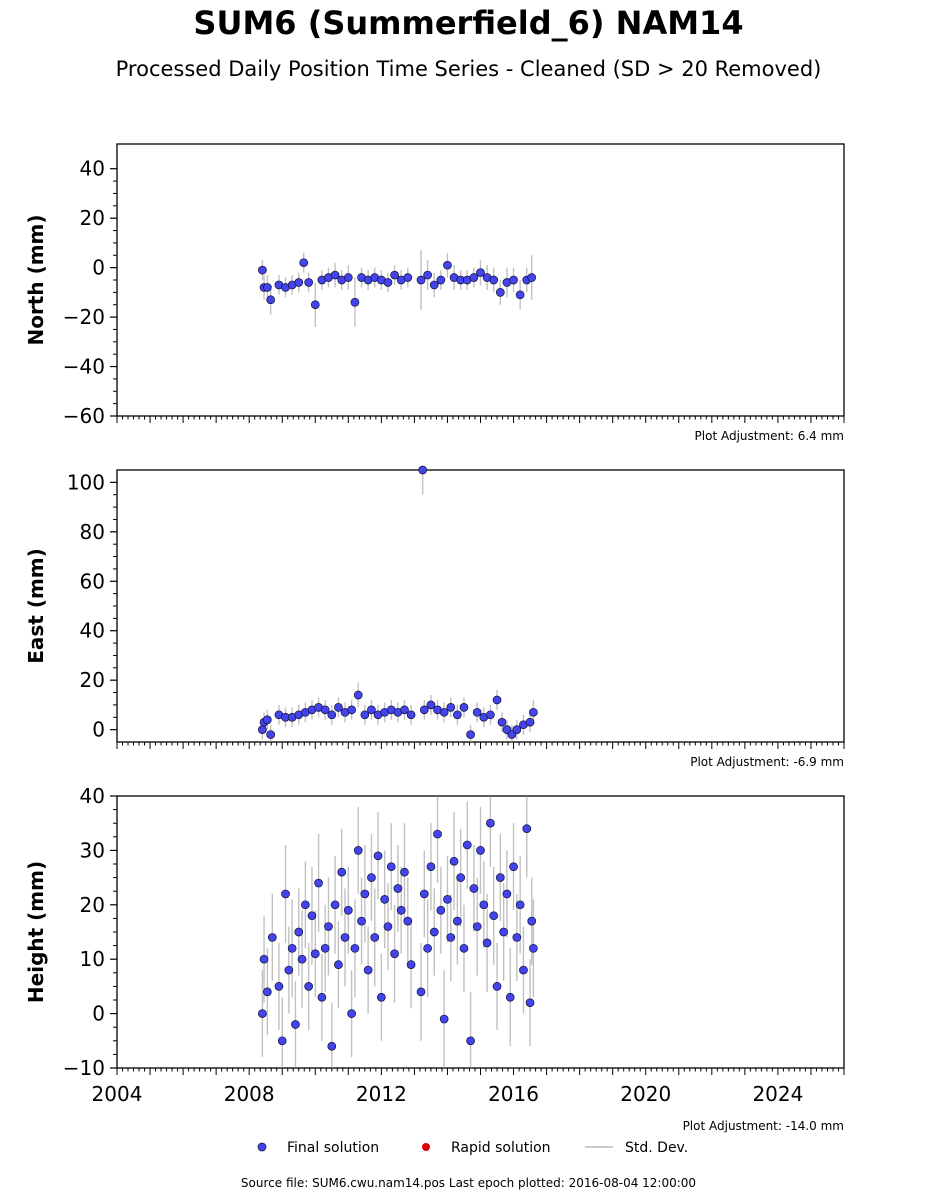  Describe the element at coordinates (117, 1094) in the screenshot. I see `x-tick-label: 2004` at that location.